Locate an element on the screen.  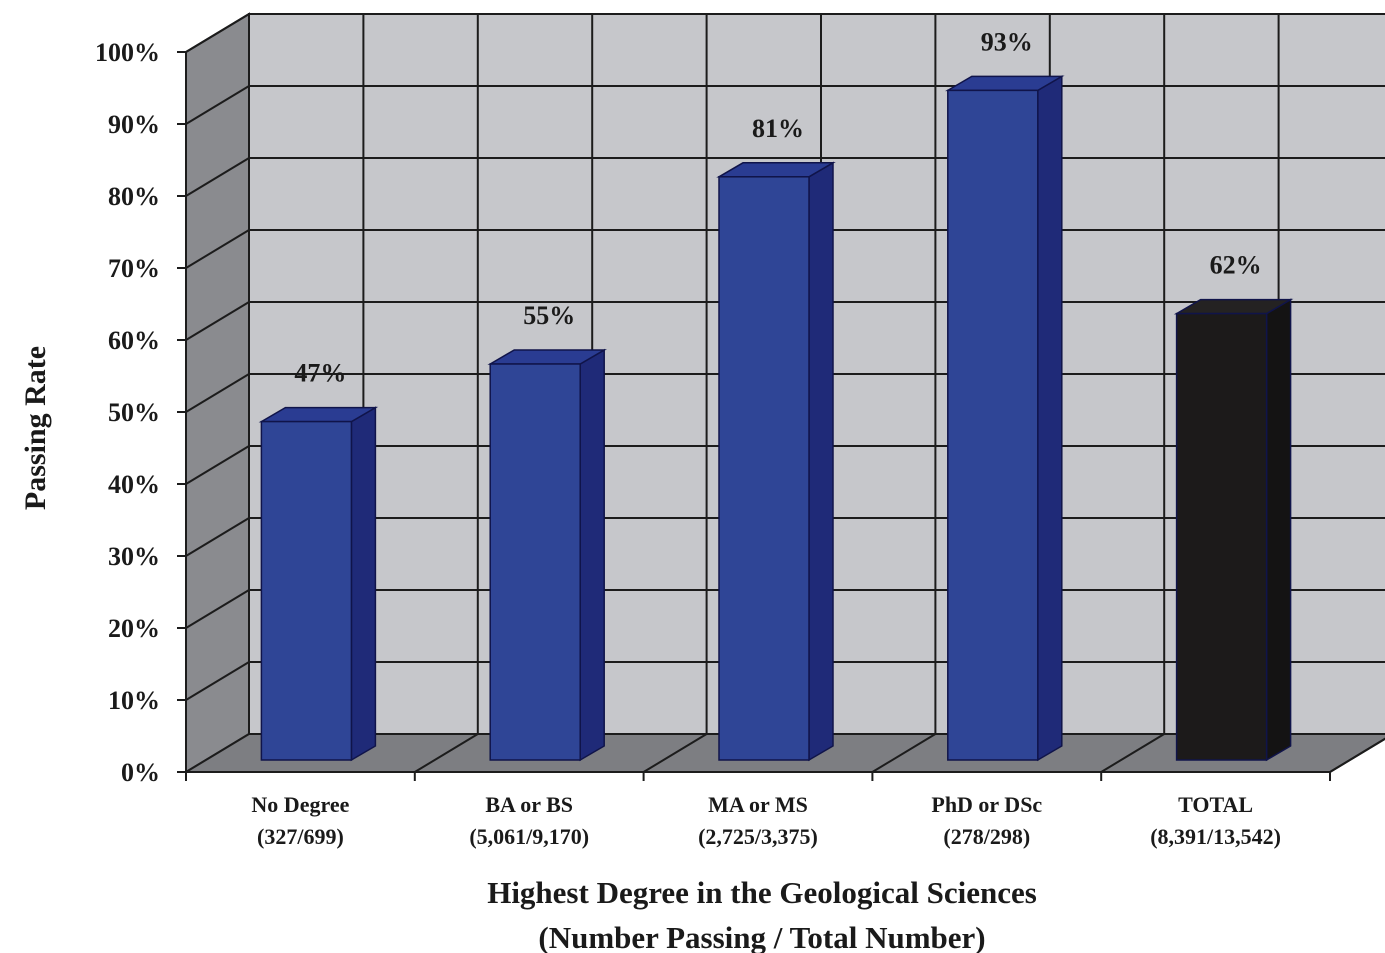
y-tick-label: 10% is located at coordinates (134, 700).